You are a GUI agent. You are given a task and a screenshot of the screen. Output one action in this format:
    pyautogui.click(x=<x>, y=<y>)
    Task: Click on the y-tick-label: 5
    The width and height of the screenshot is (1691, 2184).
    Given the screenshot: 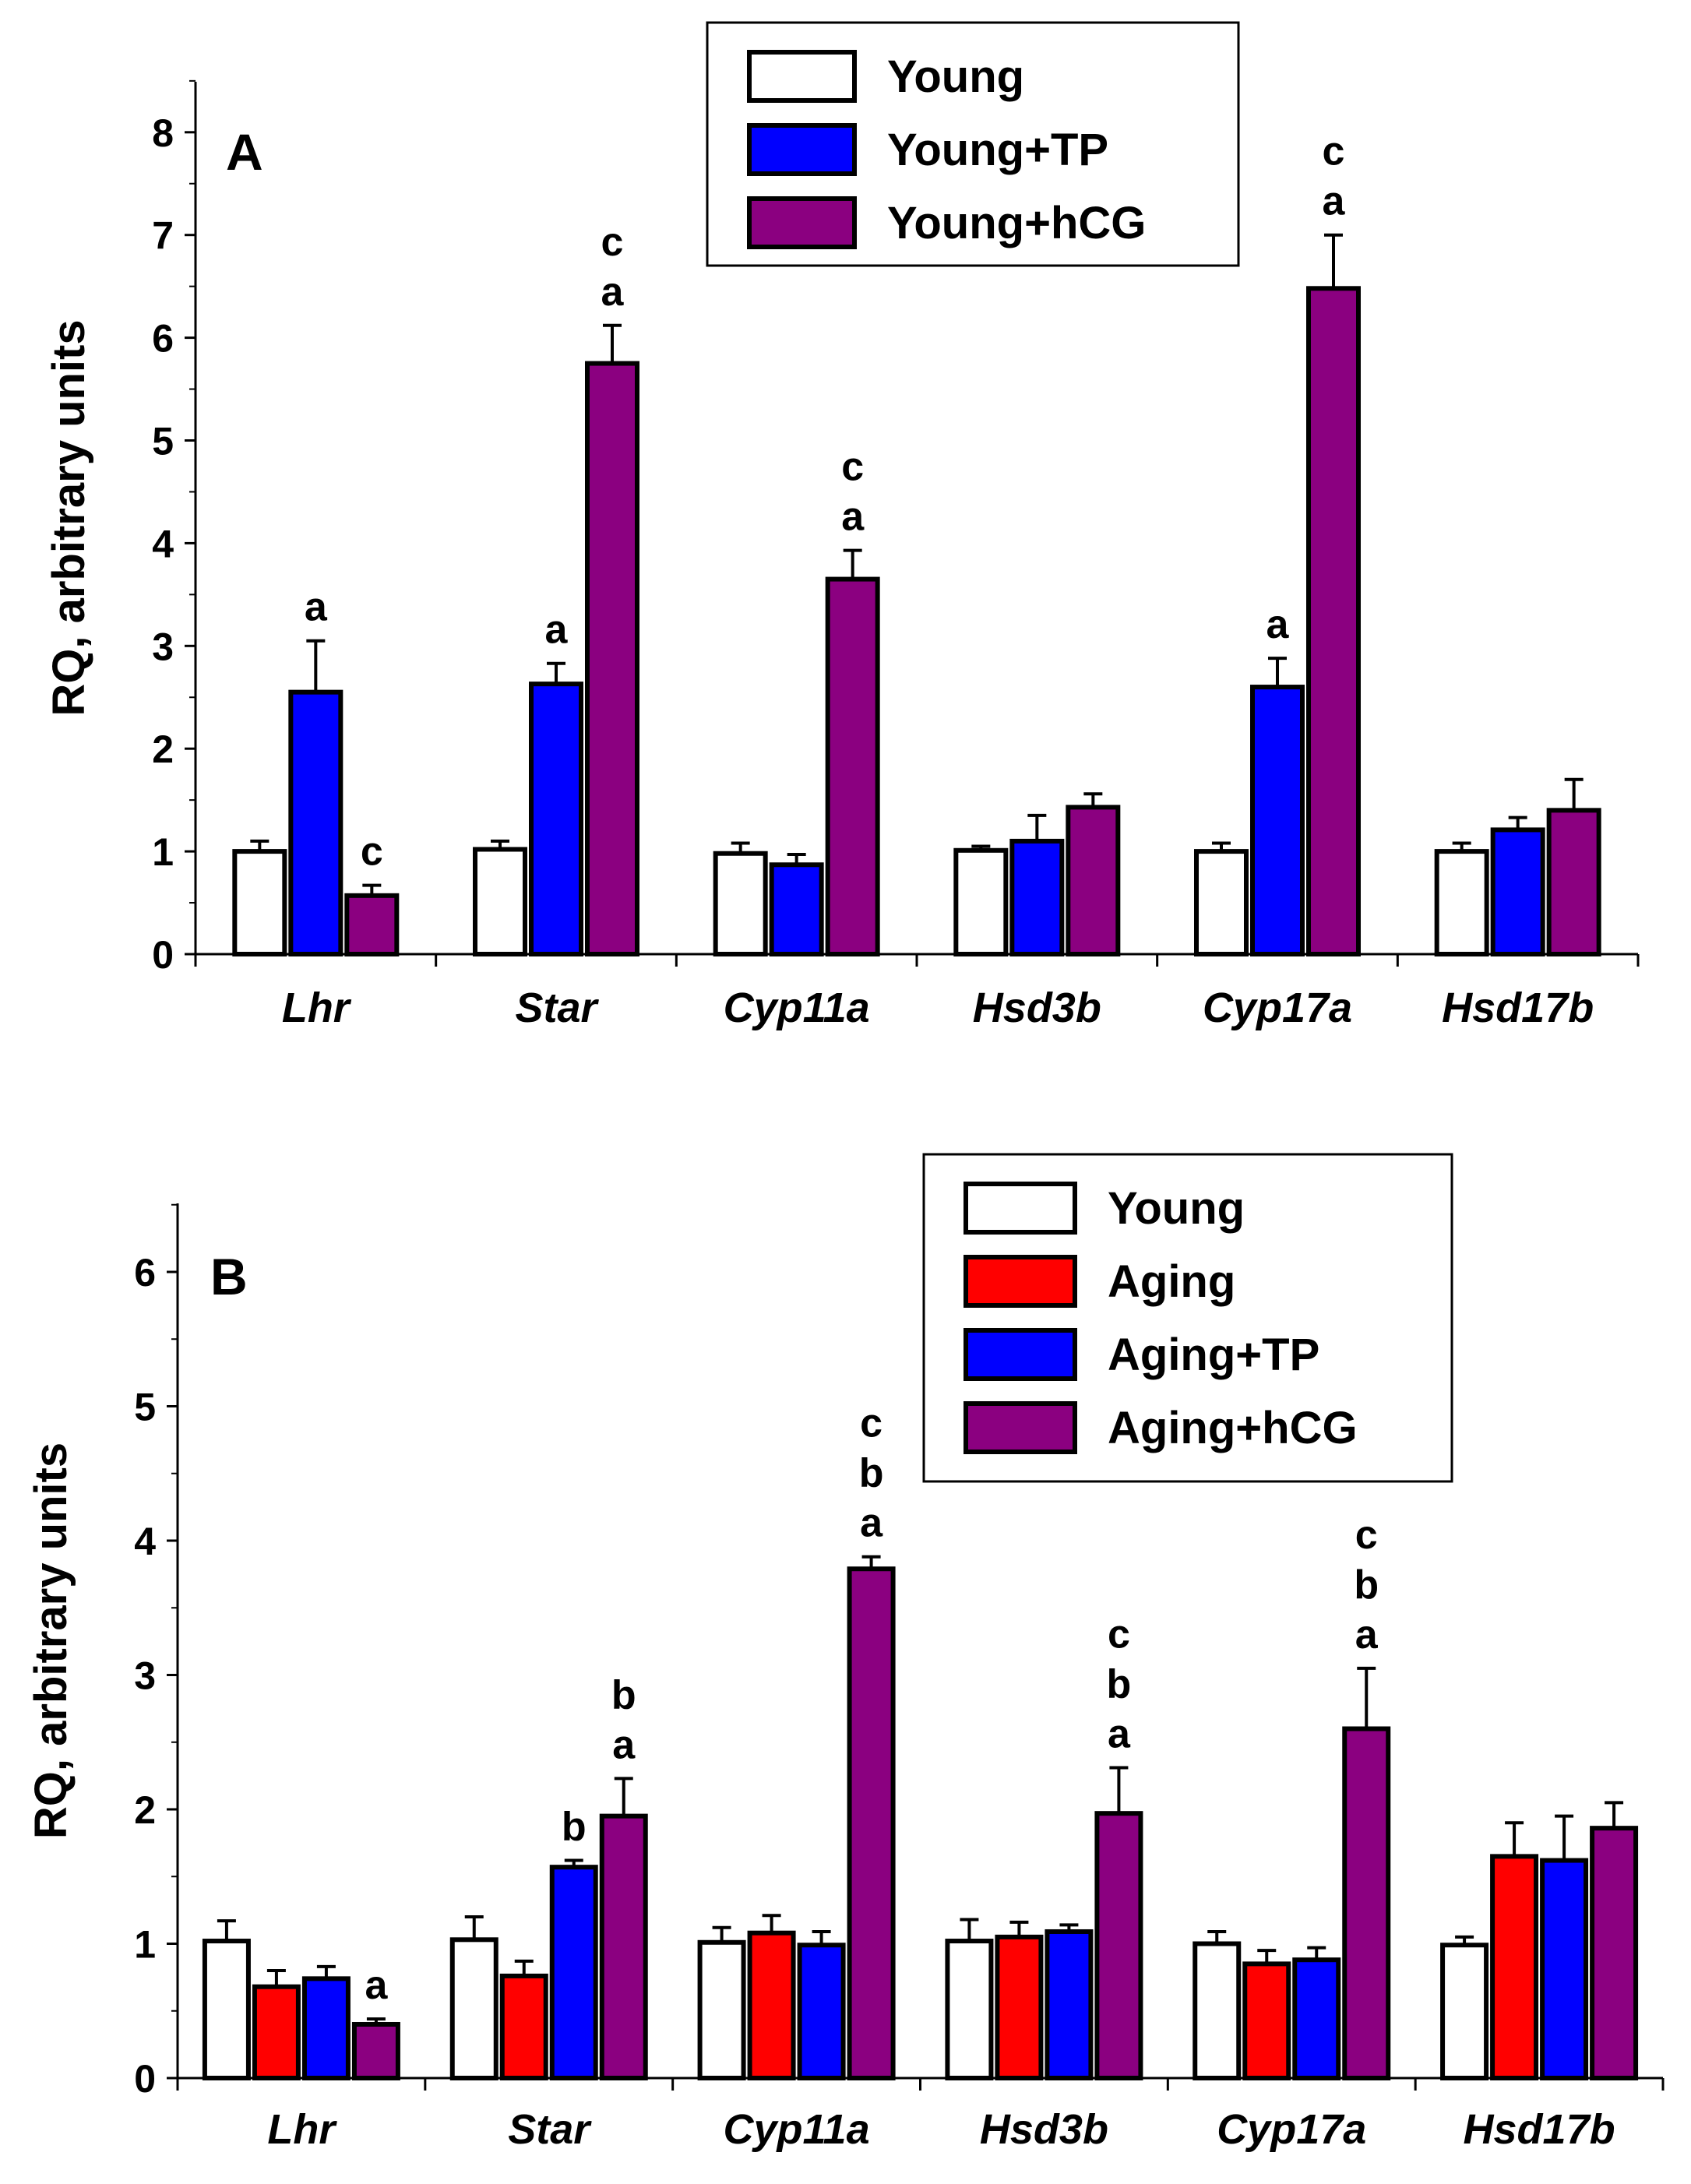 What is the action you would take?
    pyautogui.click(x=145, y=1408)
    